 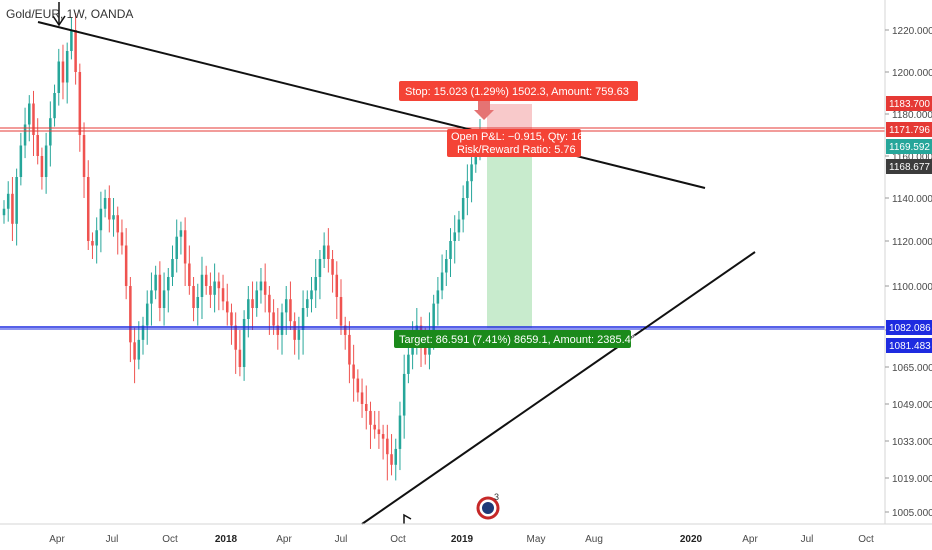 What do you see at coordinates (407, 518) in the screenshot?
I see `arrow-up-icon` at bounding box center [407, 518].